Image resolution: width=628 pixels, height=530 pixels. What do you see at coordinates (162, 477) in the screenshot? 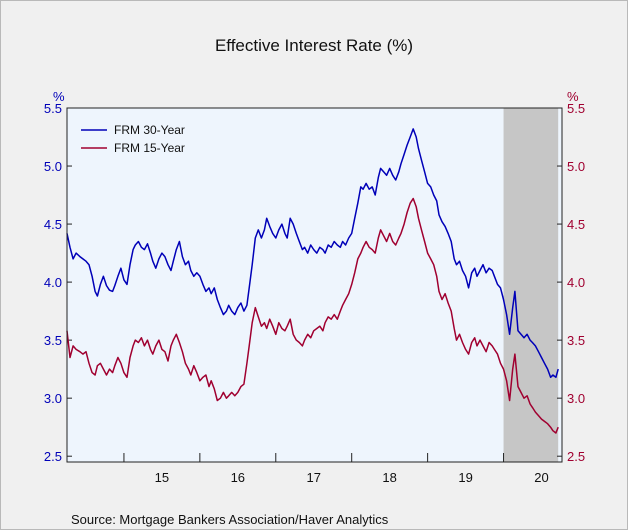
I see `x-tick-label: 15` at bounding box center [162, 477].